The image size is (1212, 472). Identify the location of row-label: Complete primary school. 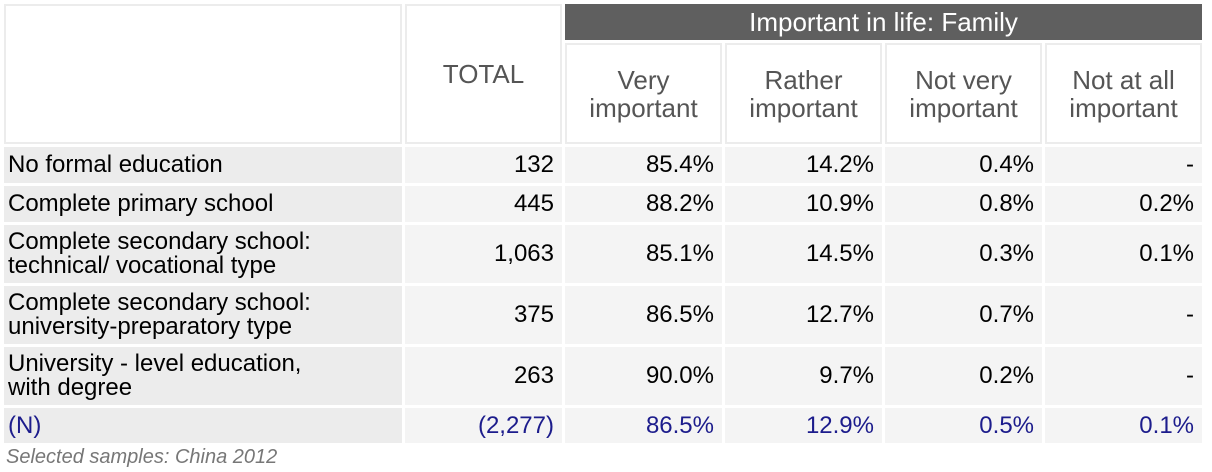
(203, 204).